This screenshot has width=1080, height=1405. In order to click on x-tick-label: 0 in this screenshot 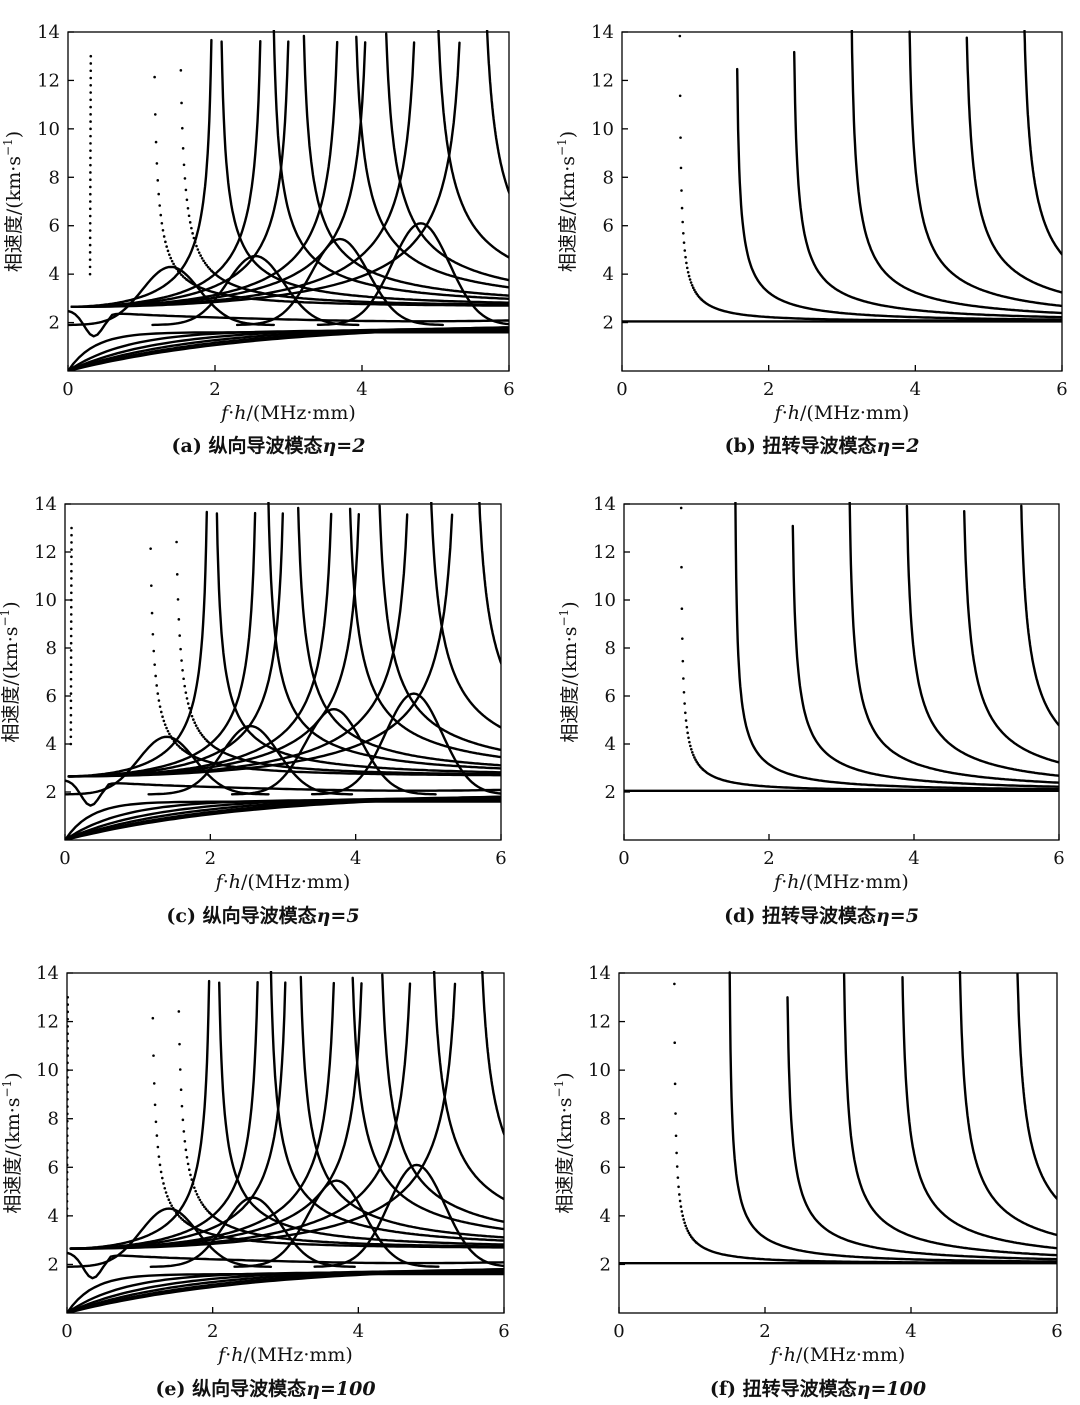, I will do `click(621, 389)`.